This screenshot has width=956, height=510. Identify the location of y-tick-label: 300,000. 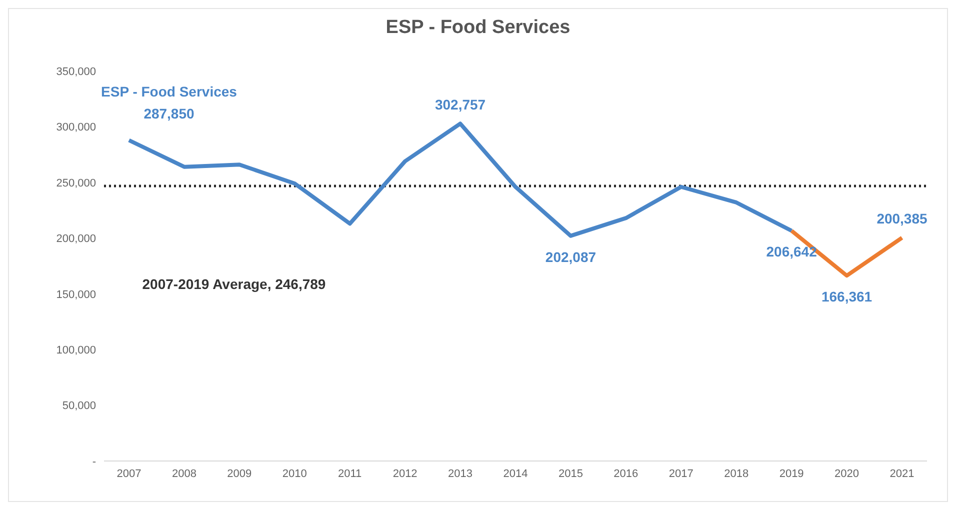
(76, 128).